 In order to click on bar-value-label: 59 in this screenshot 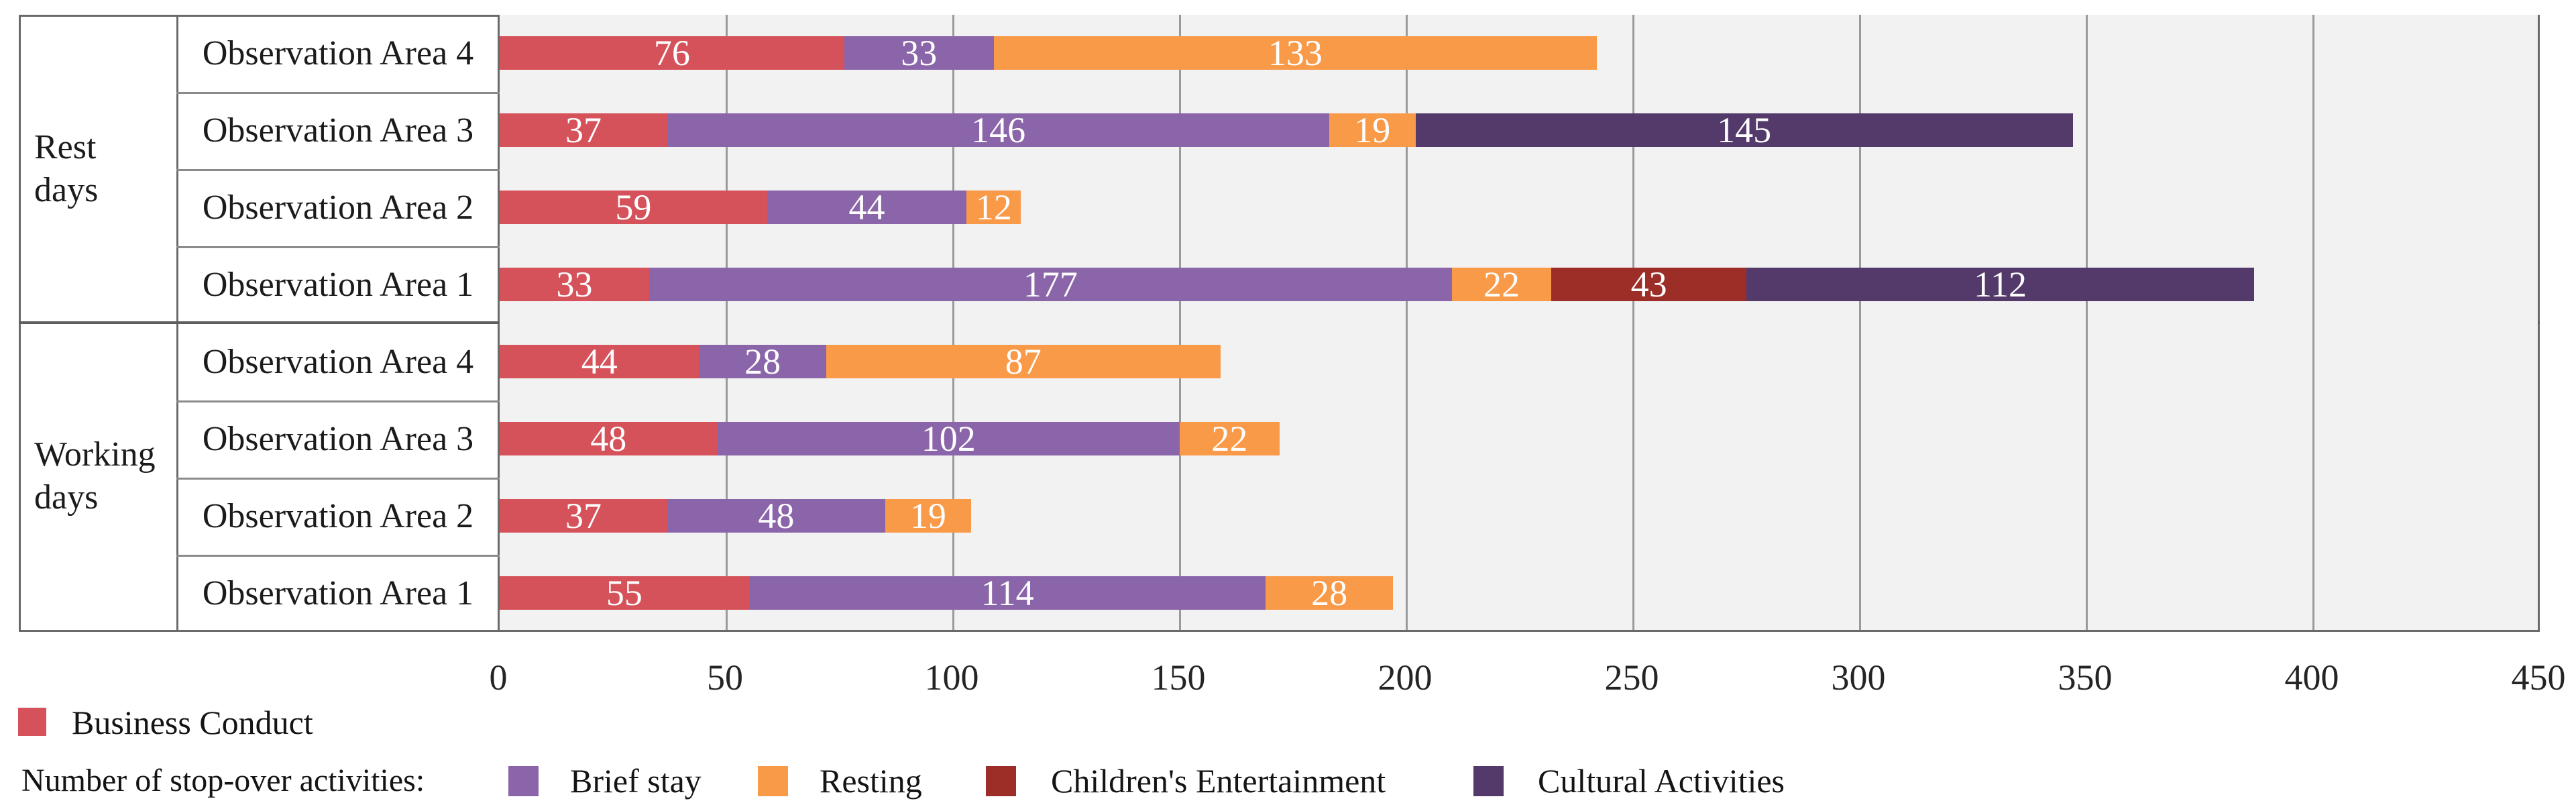, I will do `click(633, 207)`.